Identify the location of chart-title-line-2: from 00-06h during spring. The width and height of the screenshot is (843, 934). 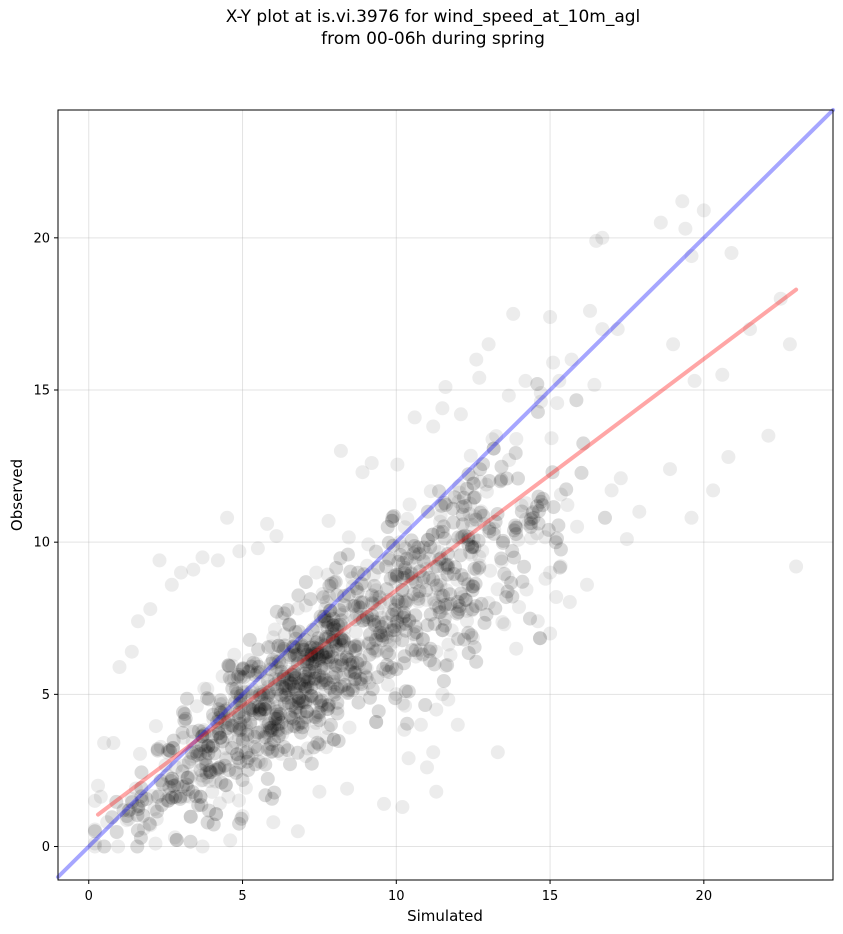
(433, 39).